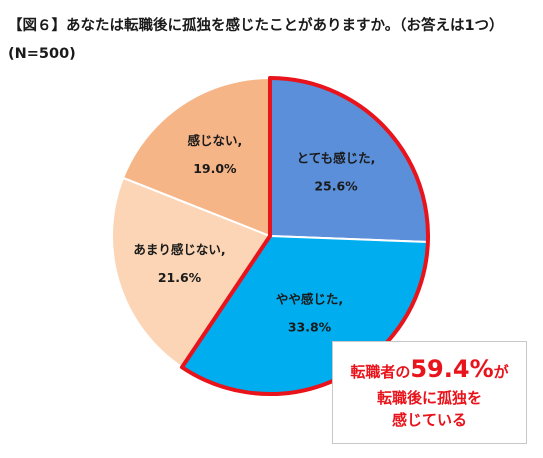  I want to click on callout-line-3: 感じている, so click(429, 420).